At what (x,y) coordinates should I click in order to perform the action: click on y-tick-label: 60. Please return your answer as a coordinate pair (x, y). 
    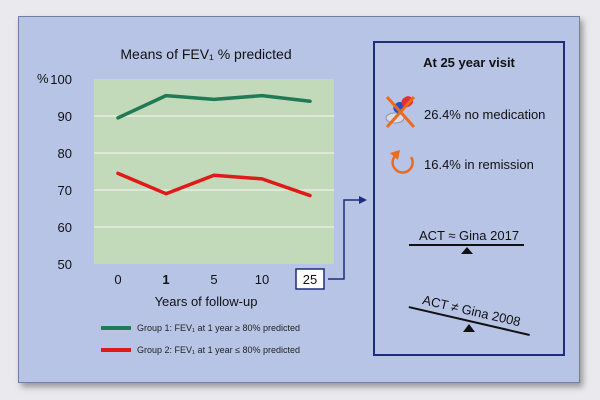
    Looking at the image, I should click on (65, 227).